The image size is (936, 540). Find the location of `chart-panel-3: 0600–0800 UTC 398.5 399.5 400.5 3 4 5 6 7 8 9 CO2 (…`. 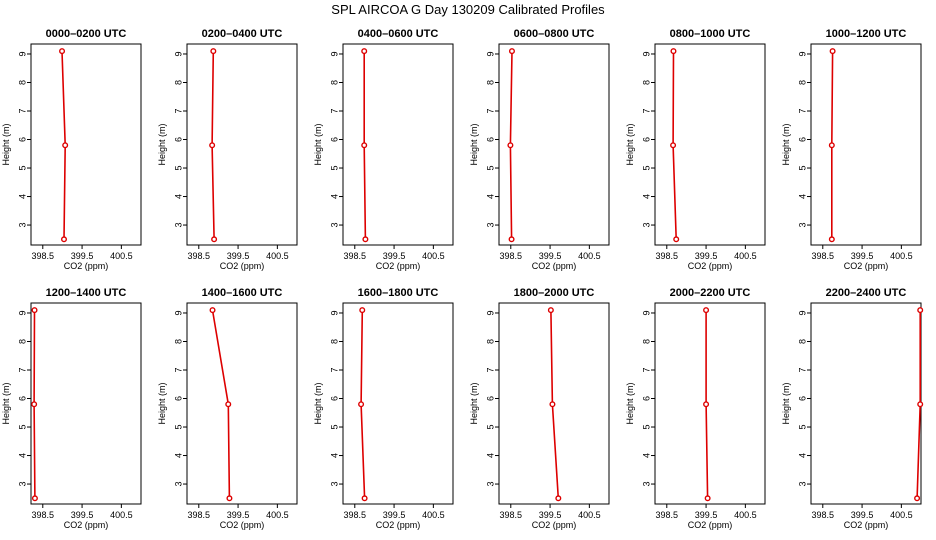

chart-panel-3: 0600–0800 UTC 398.5 399.5 400.5 3 4 5 6 7 8 9 CO2 (… is located at coordinates (539, 149).